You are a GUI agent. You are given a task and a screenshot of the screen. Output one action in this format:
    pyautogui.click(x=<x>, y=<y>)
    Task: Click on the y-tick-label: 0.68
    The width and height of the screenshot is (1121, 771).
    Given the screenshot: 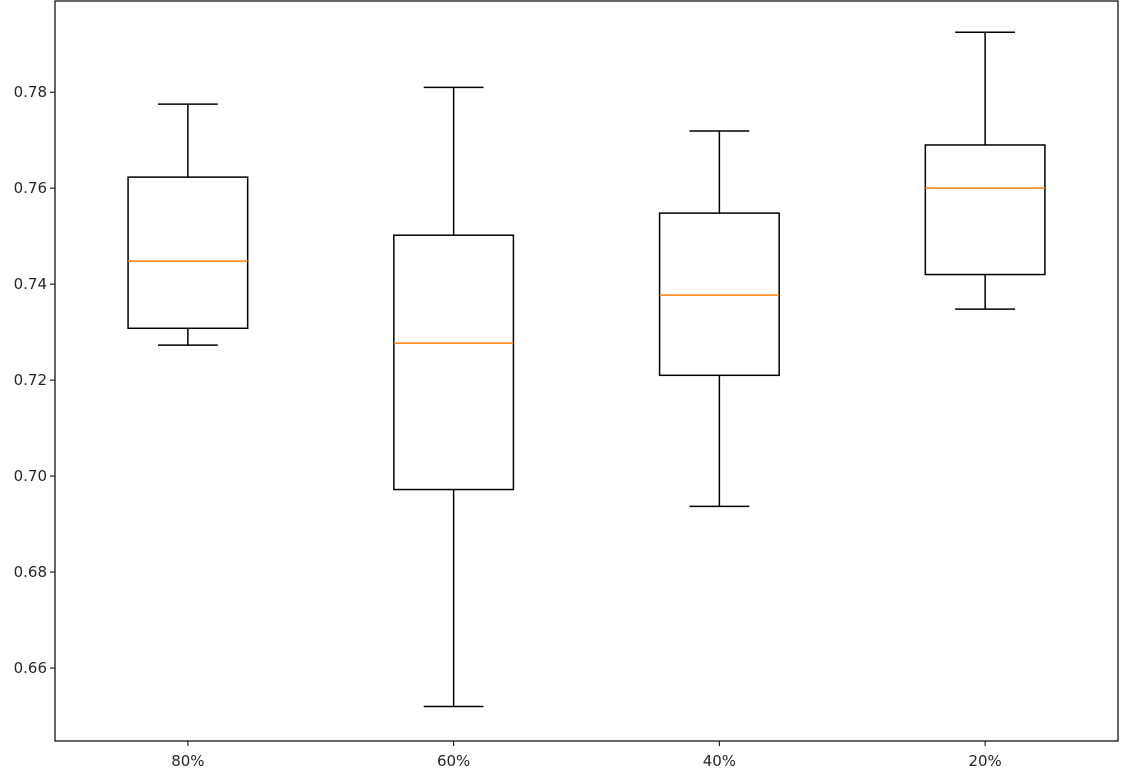 What is the action you would take?
    pyautogui.click(x=30, y=572)
    